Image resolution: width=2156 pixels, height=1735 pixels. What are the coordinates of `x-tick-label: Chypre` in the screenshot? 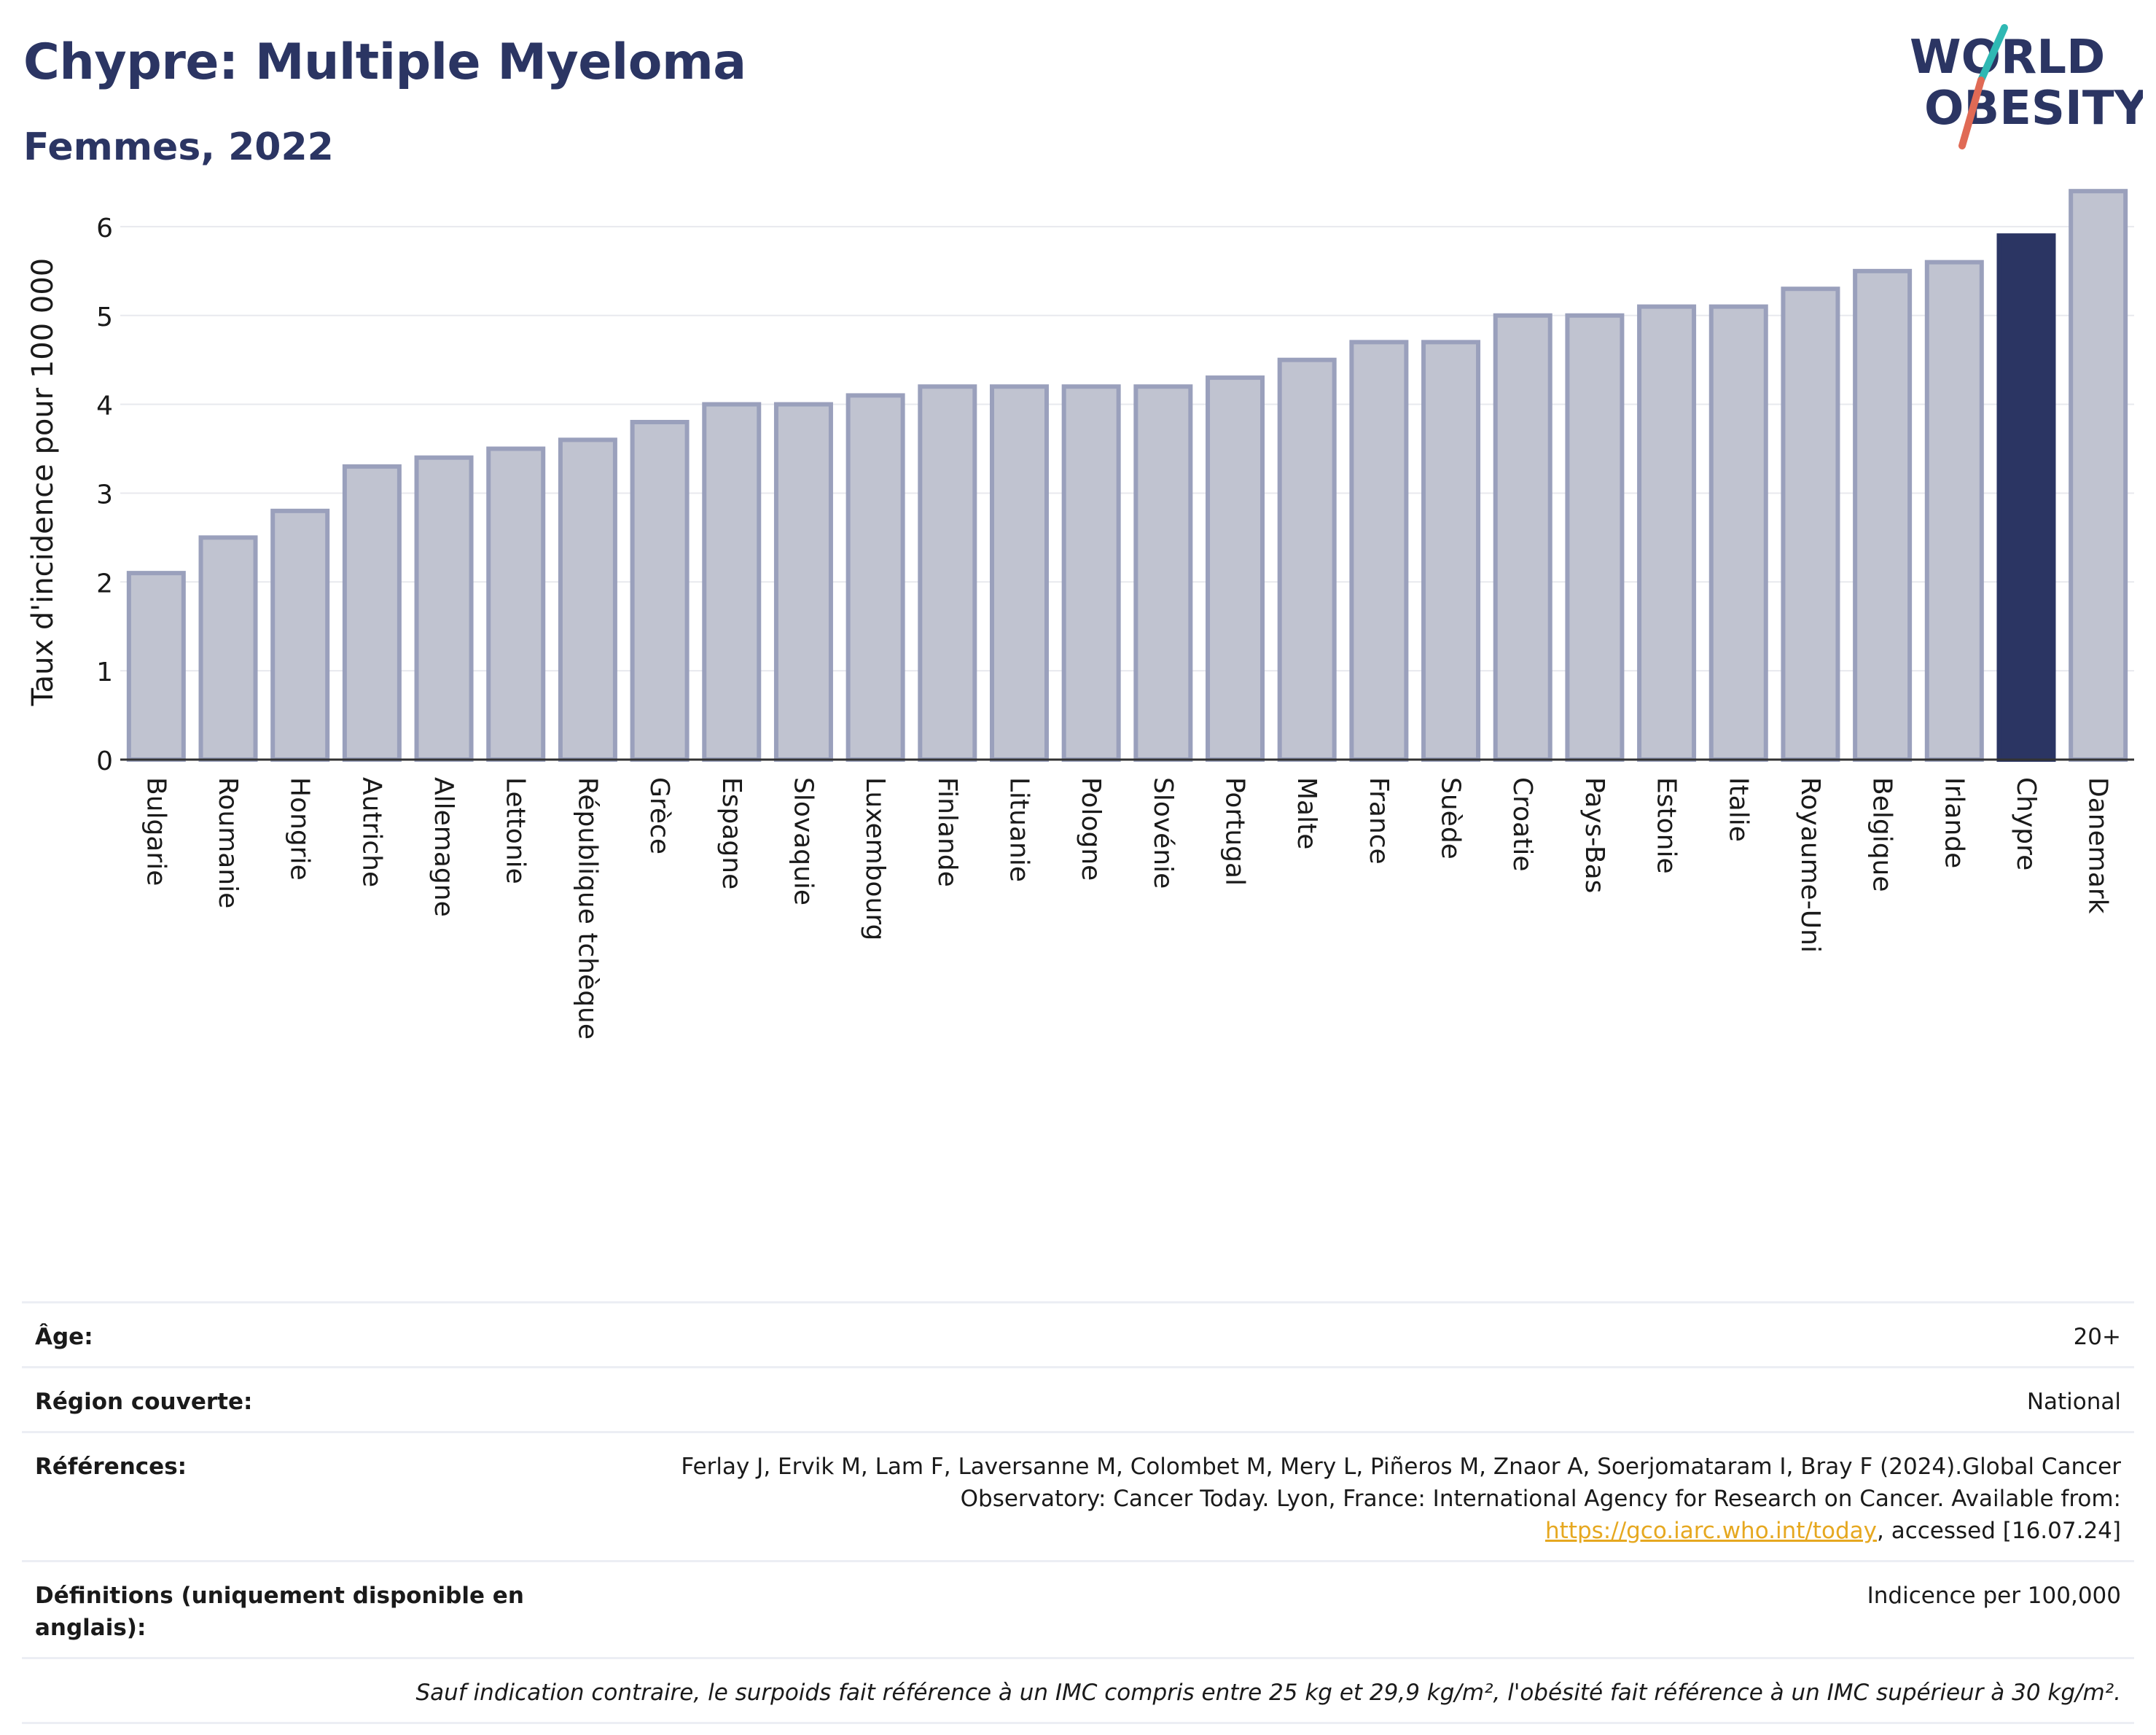 It's located at (2026, 823).